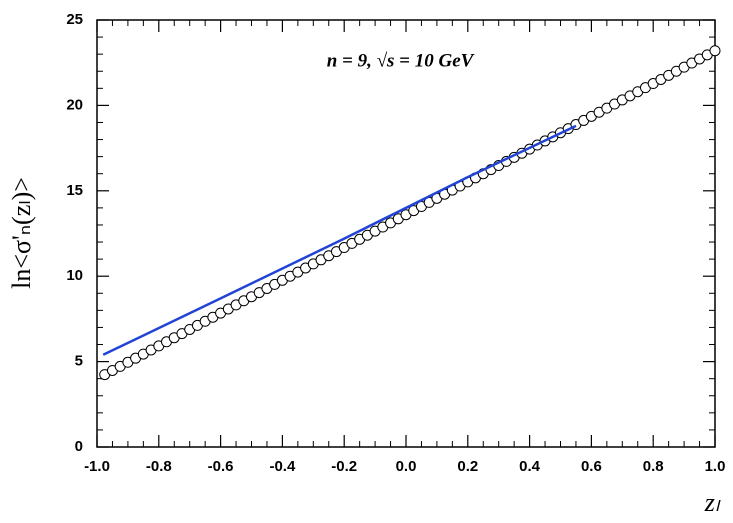 The width and height of the screenshot is (733, 523). What do you see at coordinates (159, 466) in the screenshot?
I see `x-tick-label: -0.8` at bounding box center [159, 466].